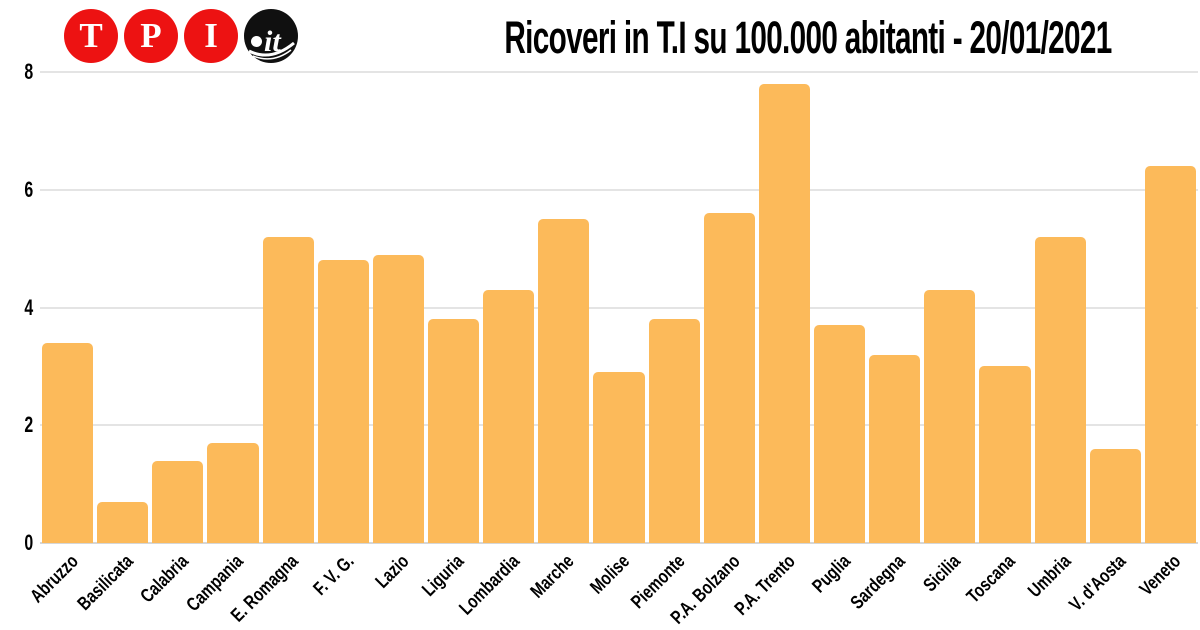  What do you see at coordinates (28, 71) in the screenshot?
I see `y-tick-label-8: 8` at bounding box center [28, 71].